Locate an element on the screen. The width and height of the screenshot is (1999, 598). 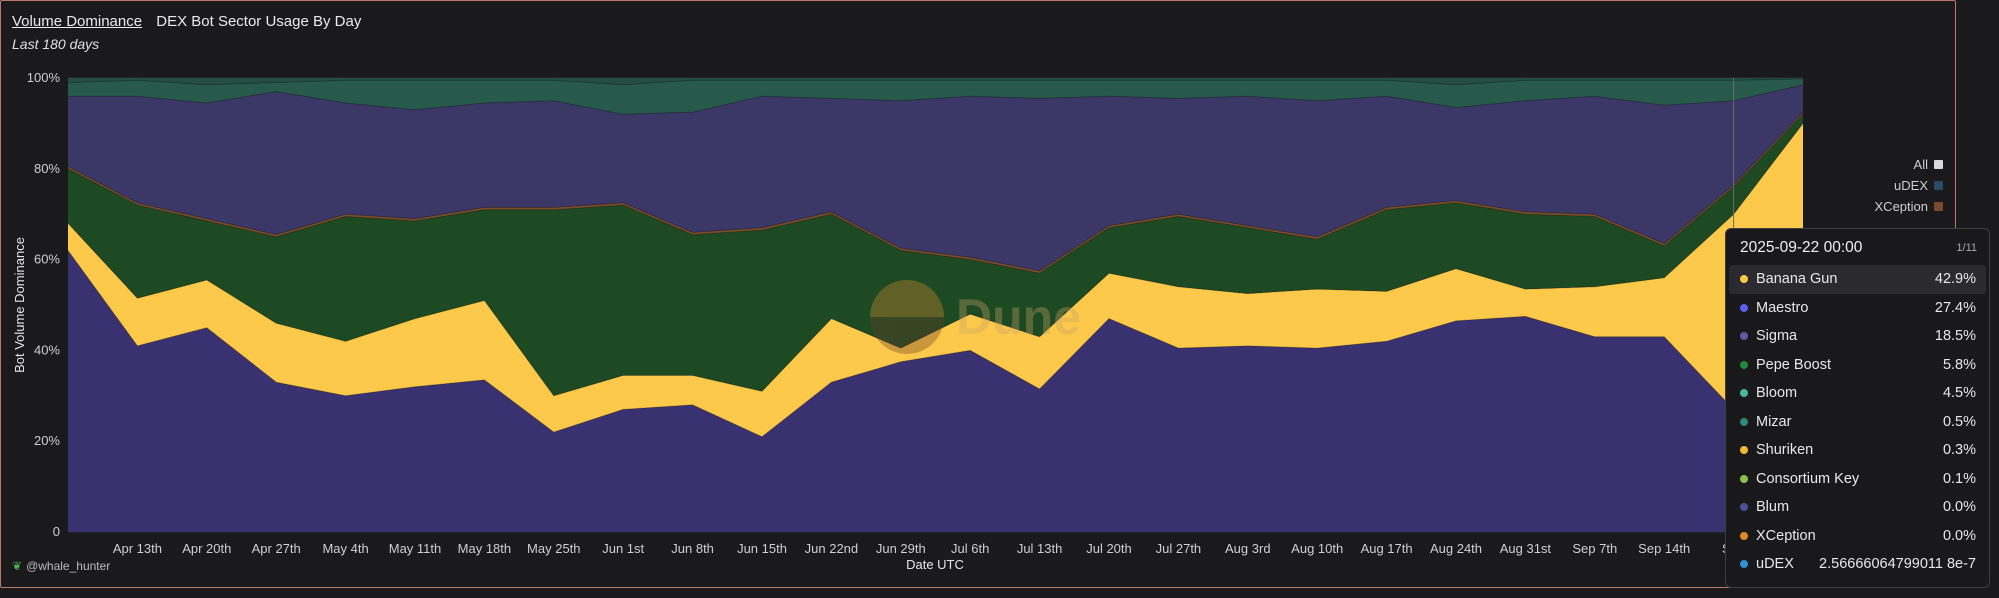
x-tick-label: Jun 15th is located at coordinates (762, 548).